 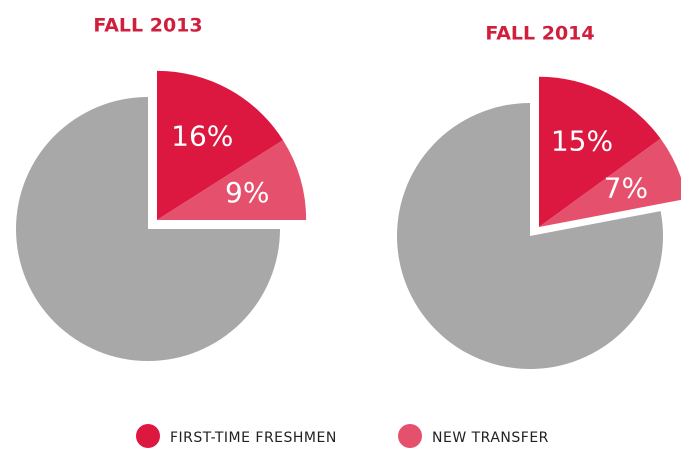 What do you see at coordinates (626, 187) in the screenshot?
I see `slice-label: 7%` at bounding box center [626, 187].